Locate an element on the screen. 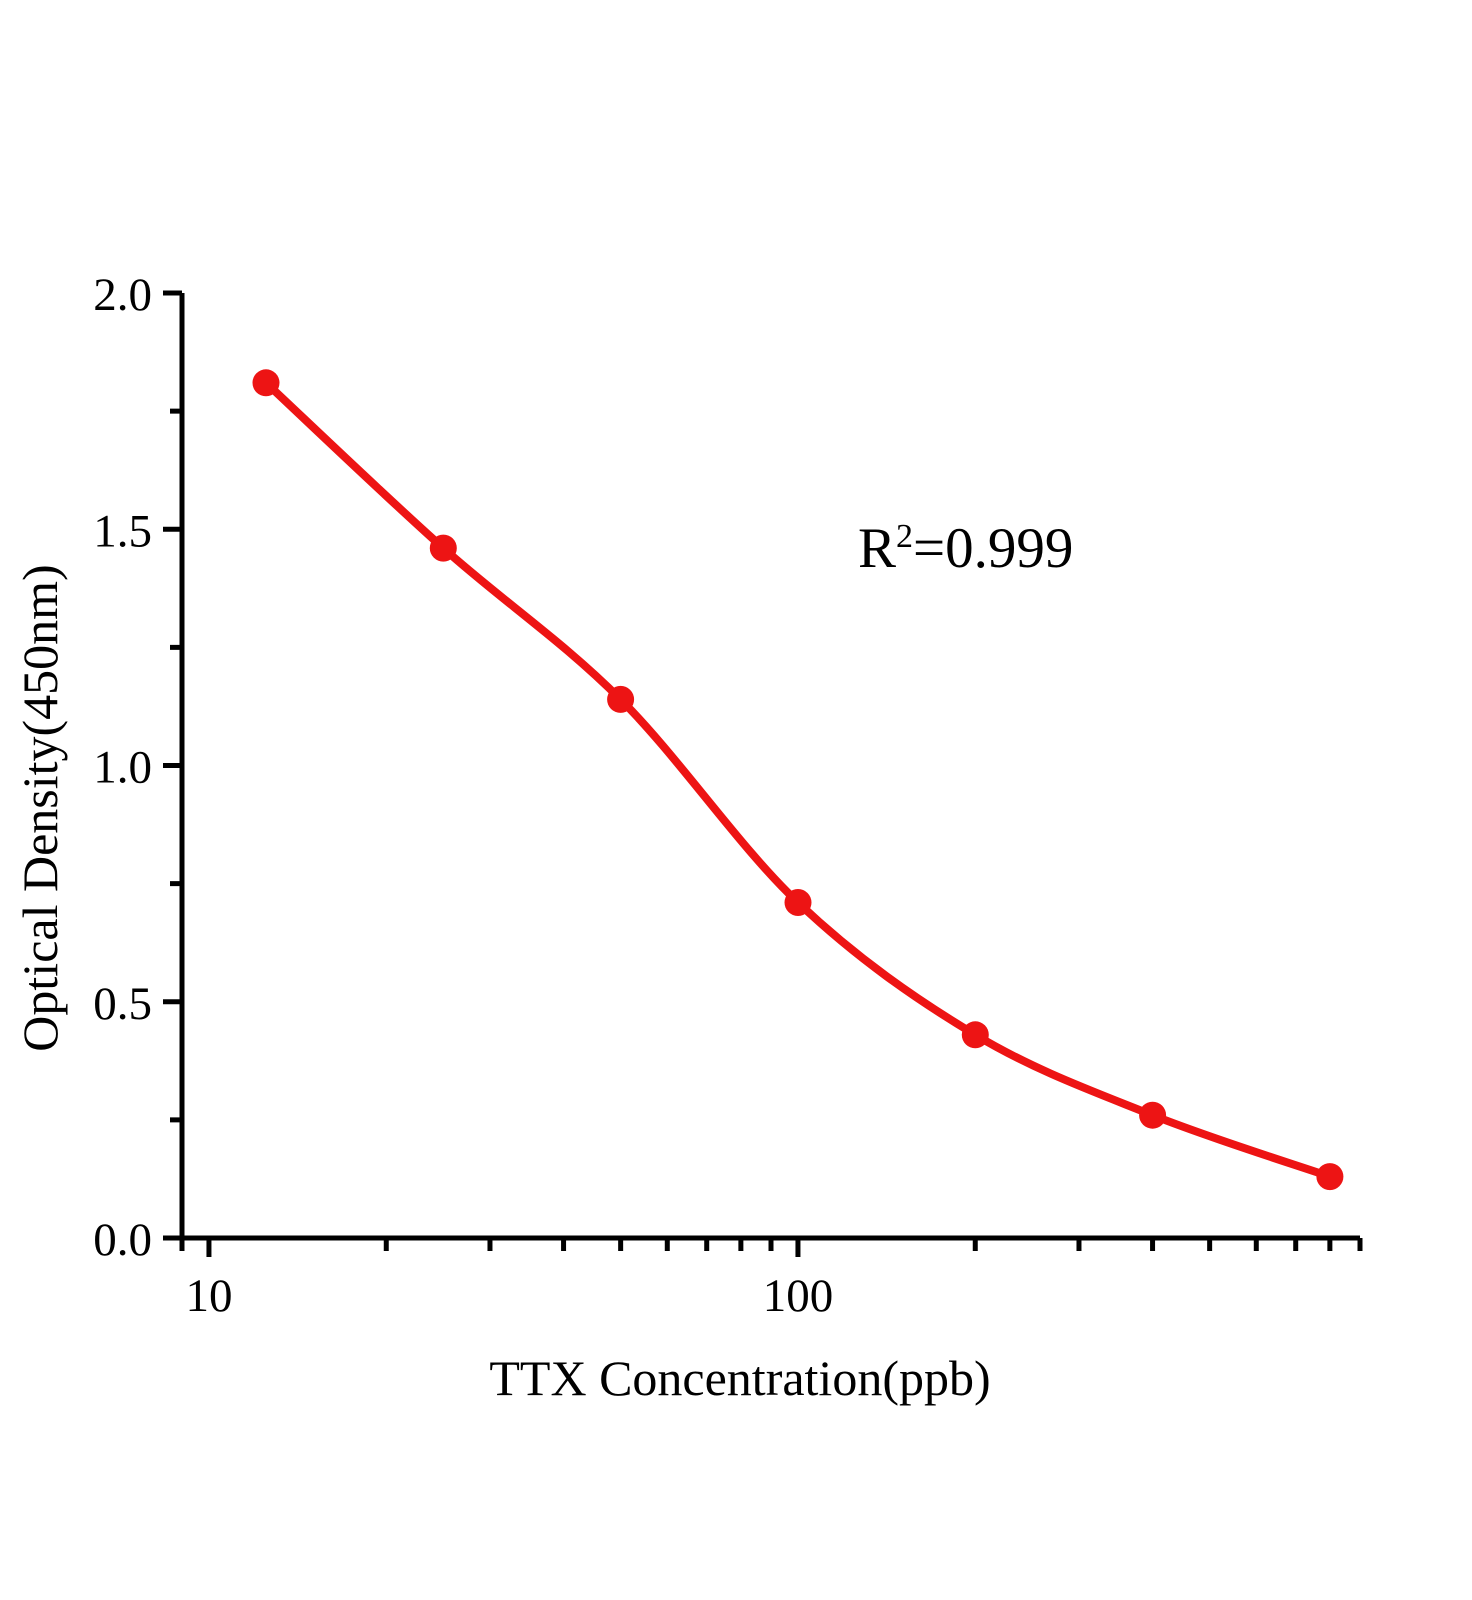  y-tick-label: 0.5 is located at coordinates (122, 1004).